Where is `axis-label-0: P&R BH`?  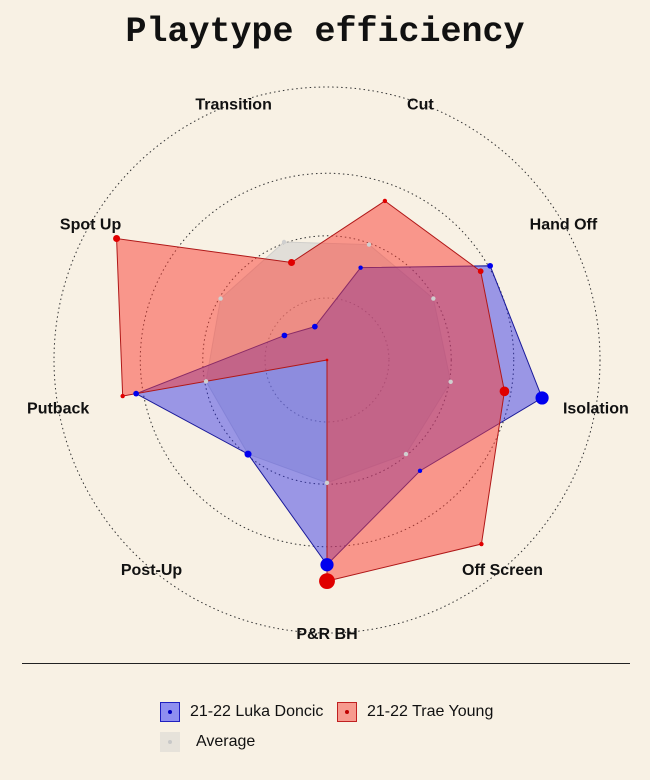 axis-label-0: P&R BH is located at coordinates (326, 634).